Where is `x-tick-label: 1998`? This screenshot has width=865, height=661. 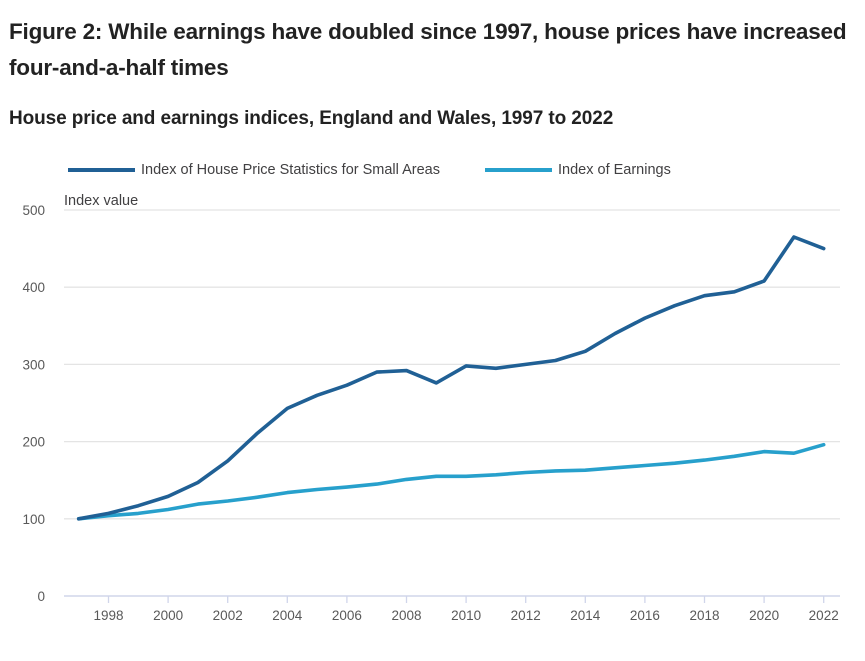
x-tick-label: 1998 is located at coordinates (108, 615).